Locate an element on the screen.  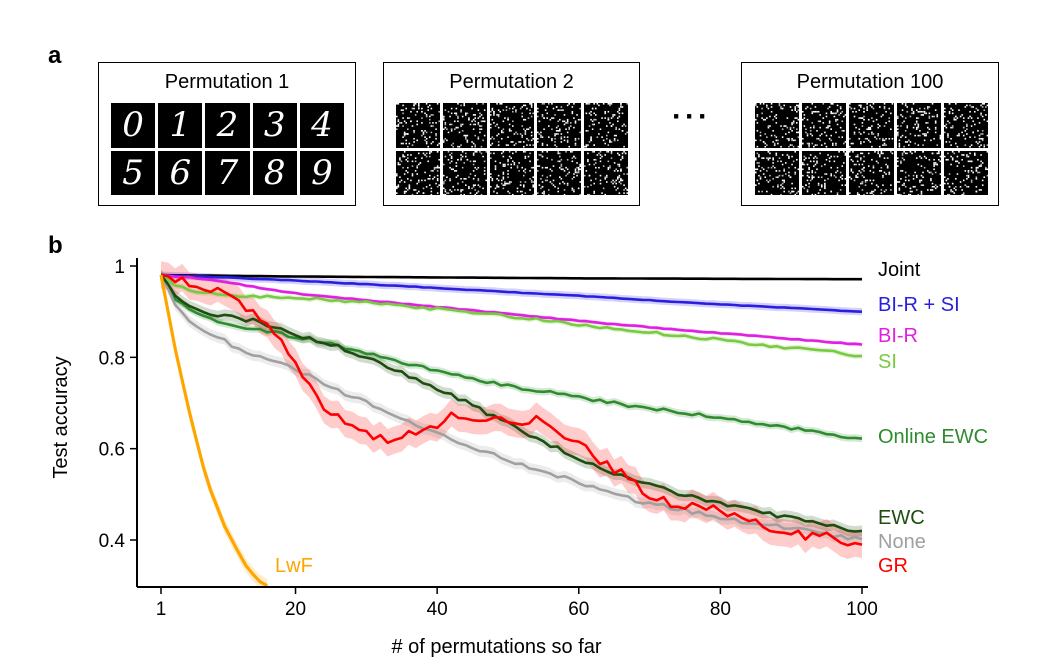
x-tick-label: 80 is located at coordinates (720, 609).